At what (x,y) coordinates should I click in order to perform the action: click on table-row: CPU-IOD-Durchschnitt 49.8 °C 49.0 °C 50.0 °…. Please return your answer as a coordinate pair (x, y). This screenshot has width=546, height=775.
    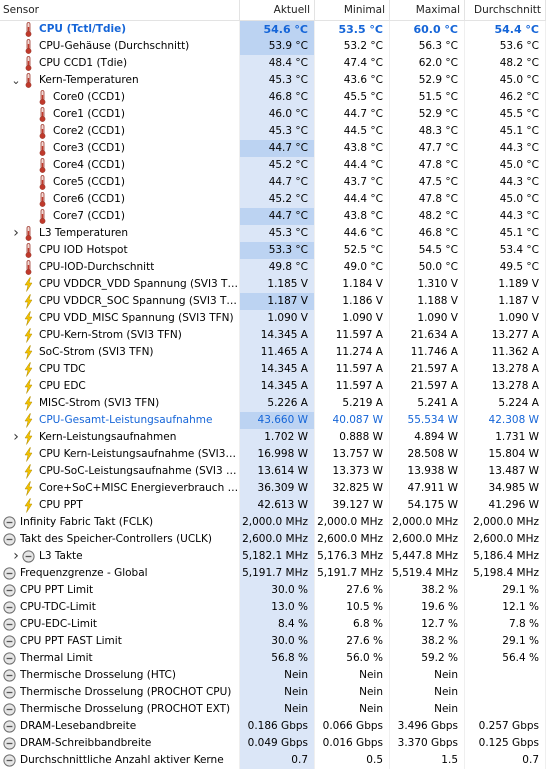
    Looking at the image, I should click on (273, 267).